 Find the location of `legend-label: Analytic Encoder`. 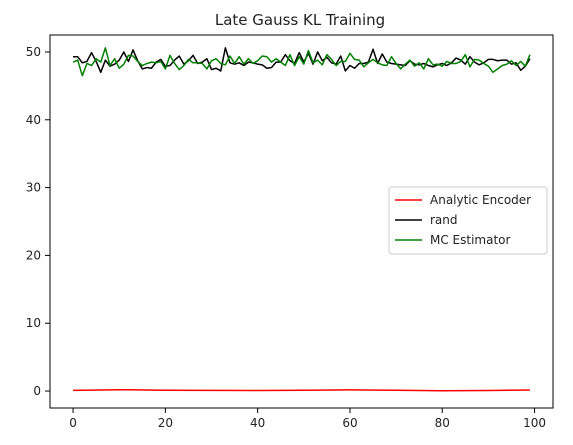

legend-label: Analytic Encoder is located at coordinates (480, 200).